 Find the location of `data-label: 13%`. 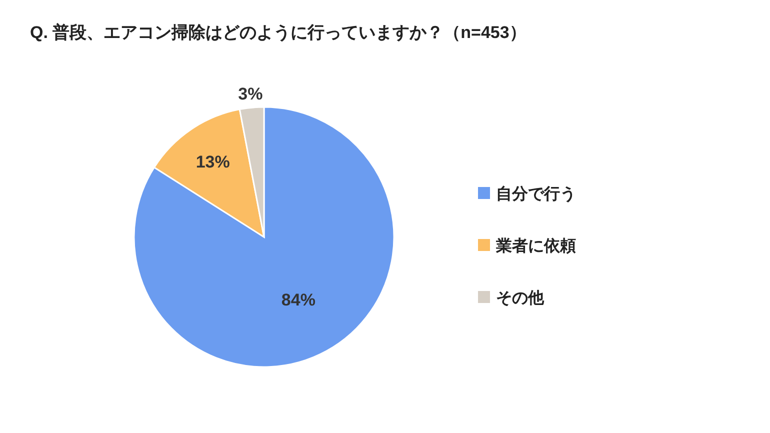

data-label: 13% is located at coordinates (213, 162).